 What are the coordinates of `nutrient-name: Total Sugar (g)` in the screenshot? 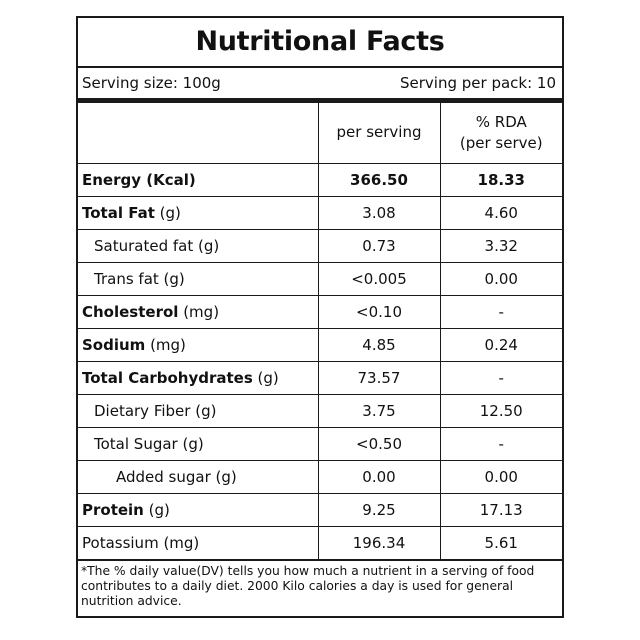 It's located at (198, 443).